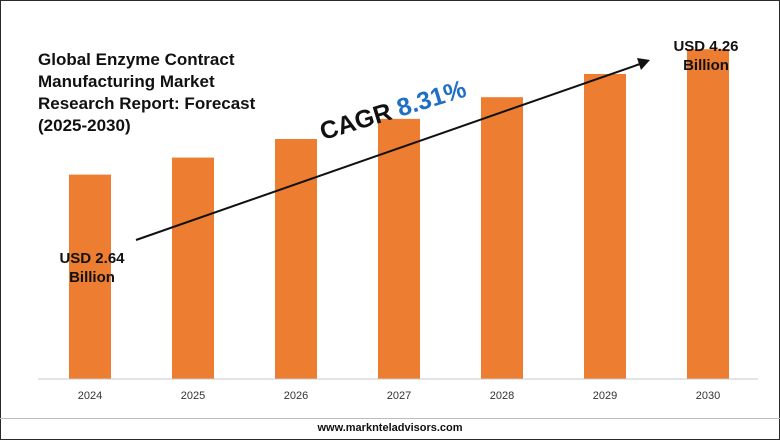  What do you see at coordinates (296, 396) in the screenshot?
I see `x-tick-label: 2026` at bounding box center [296, 396].